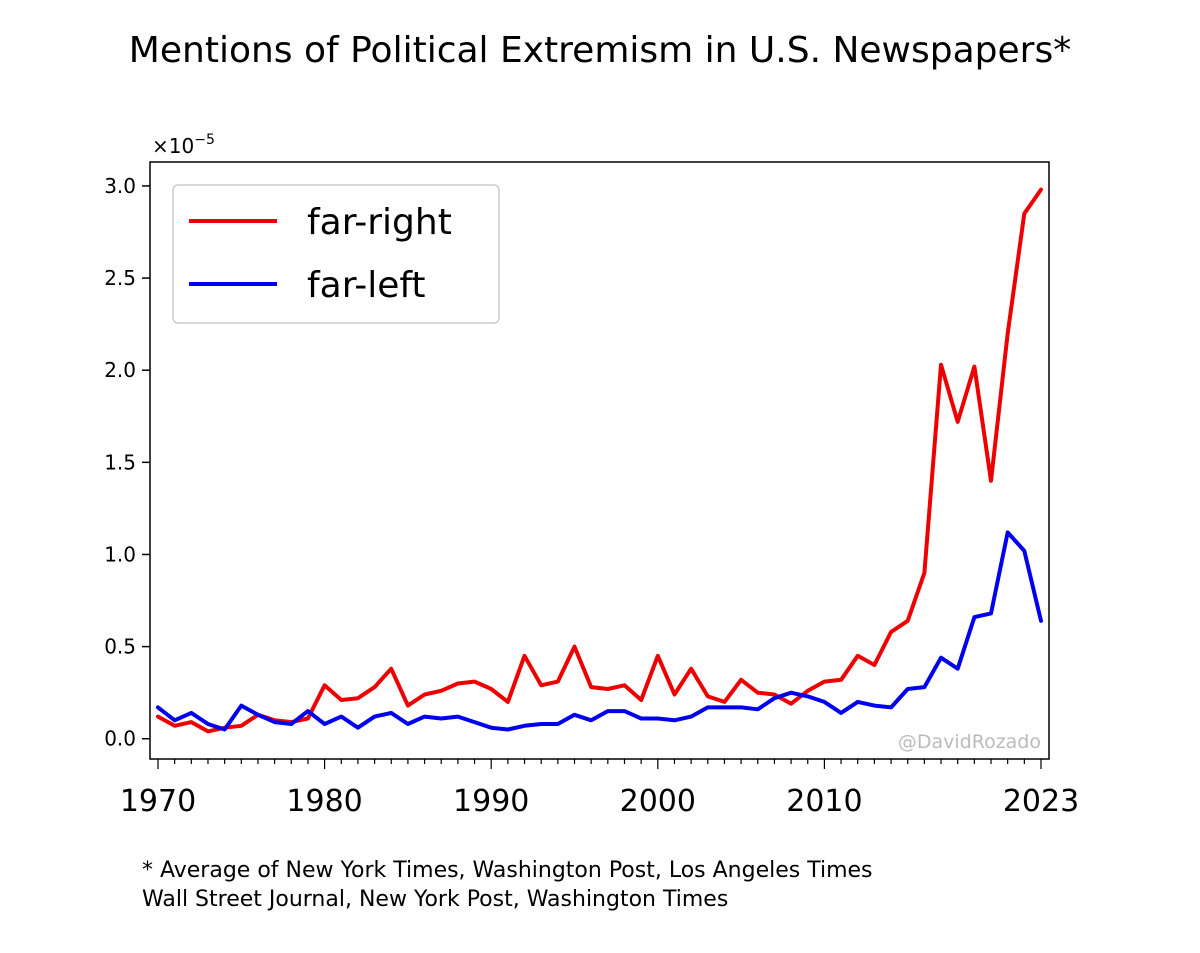 This screenshot has height=953, width=1200. Describe the element at coordinates (491, 801) in the screenshot. I see `x-tick-label: 1990` at that location.